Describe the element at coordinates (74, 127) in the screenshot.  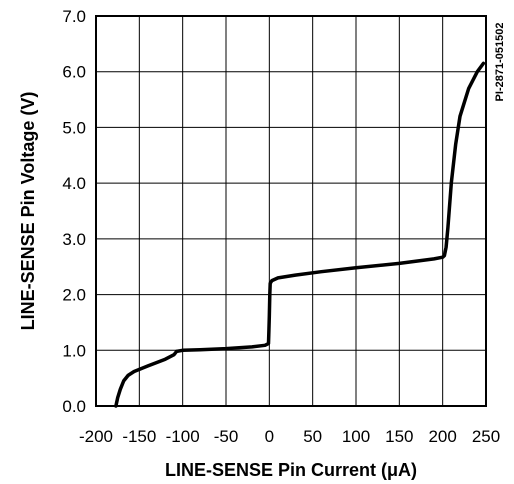
I see `y-tick-label: 5.0` at that location.